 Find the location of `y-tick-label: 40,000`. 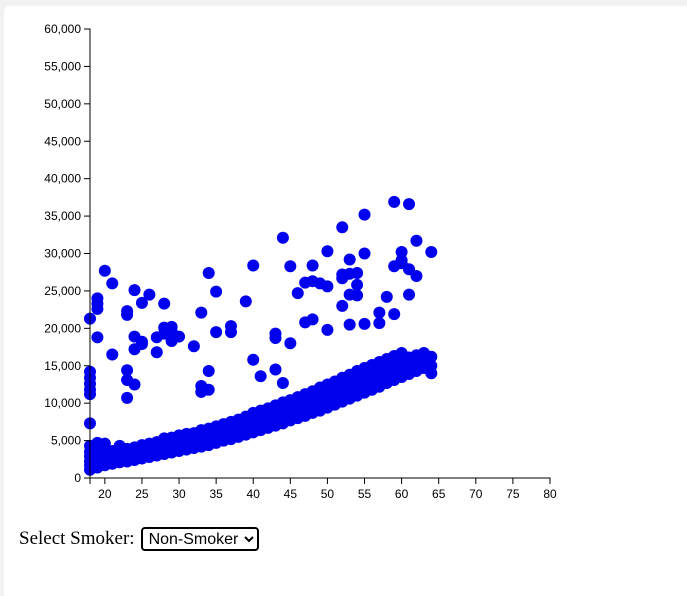

y-tick-label: 40,000 is located at coordinates (62, 179).